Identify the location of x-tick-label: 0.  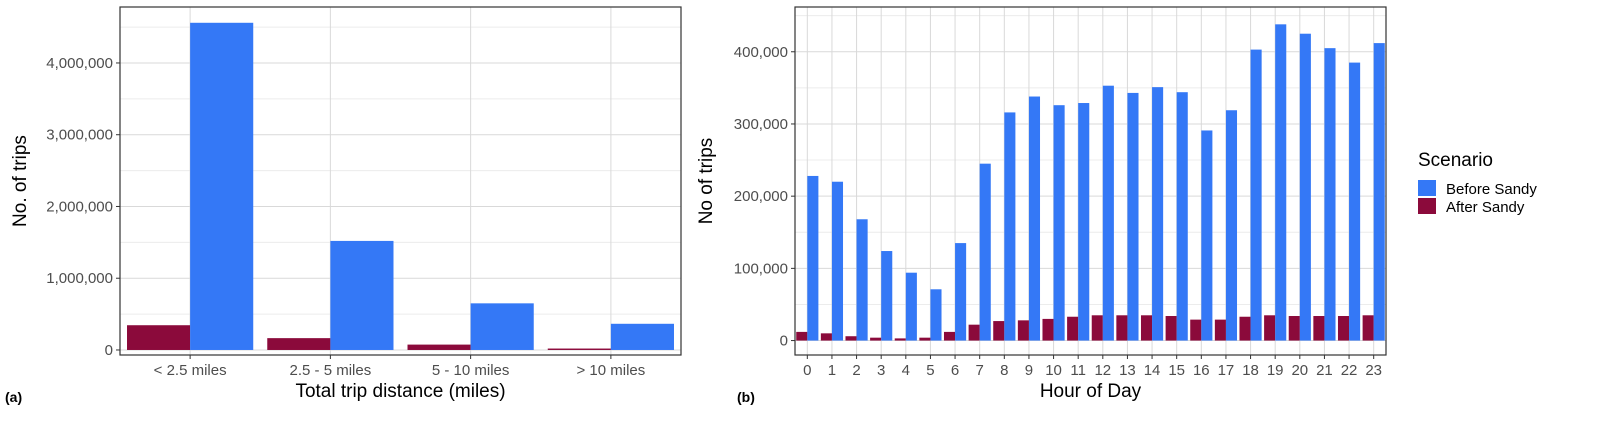
(807, 370).